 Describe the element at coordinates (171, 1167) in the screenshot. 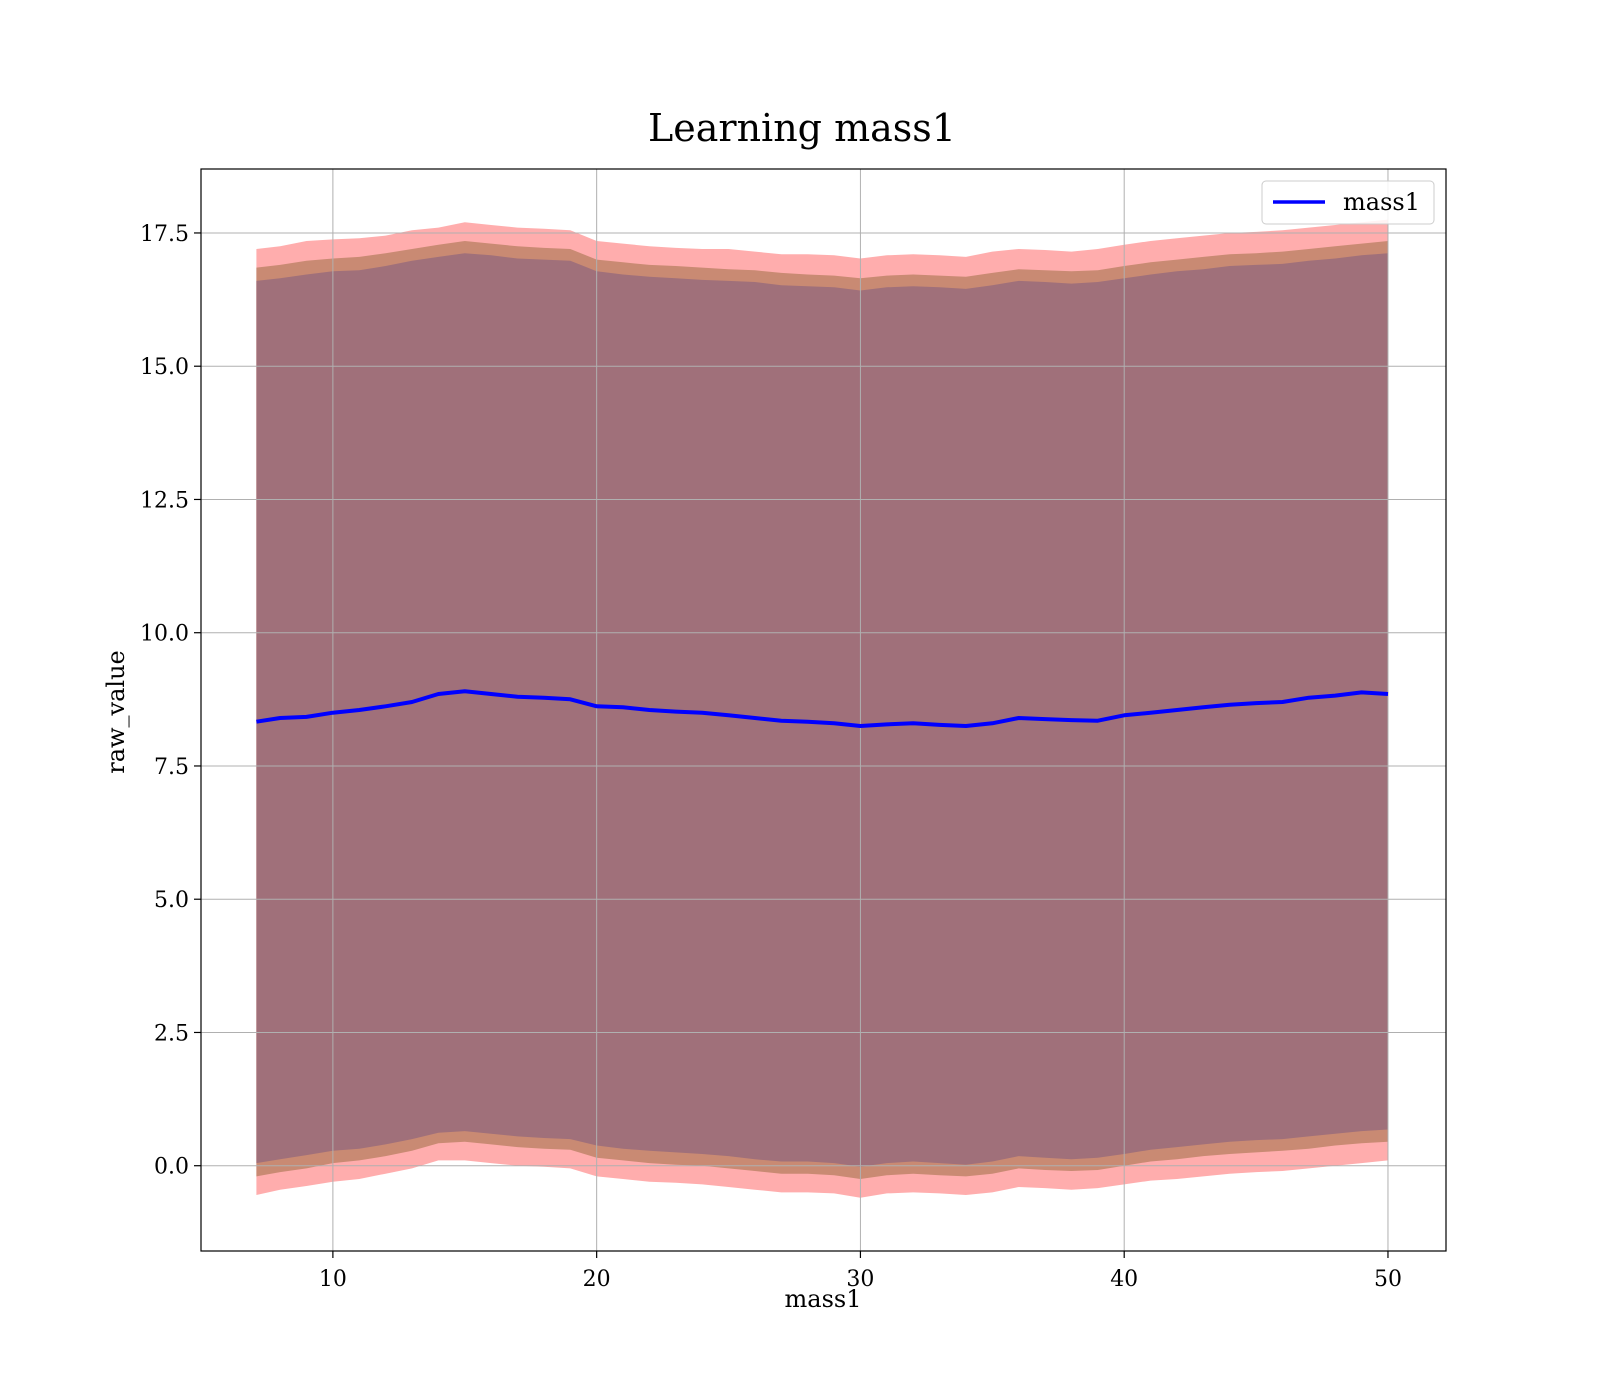

I see `y-tick-label: 0.0` at that location.